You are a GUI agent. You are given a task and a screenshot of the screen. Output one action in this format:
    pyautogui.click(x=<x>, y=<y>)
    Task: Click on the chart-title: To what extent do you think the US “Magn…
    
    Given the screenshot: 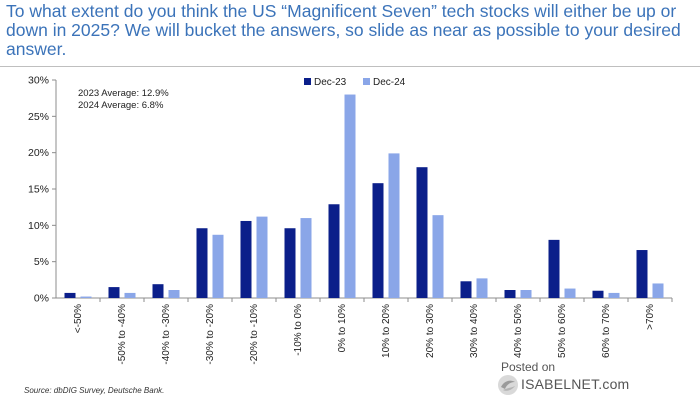 What is the action you would take?
    pyautogui.click(x=343, y=30)
    